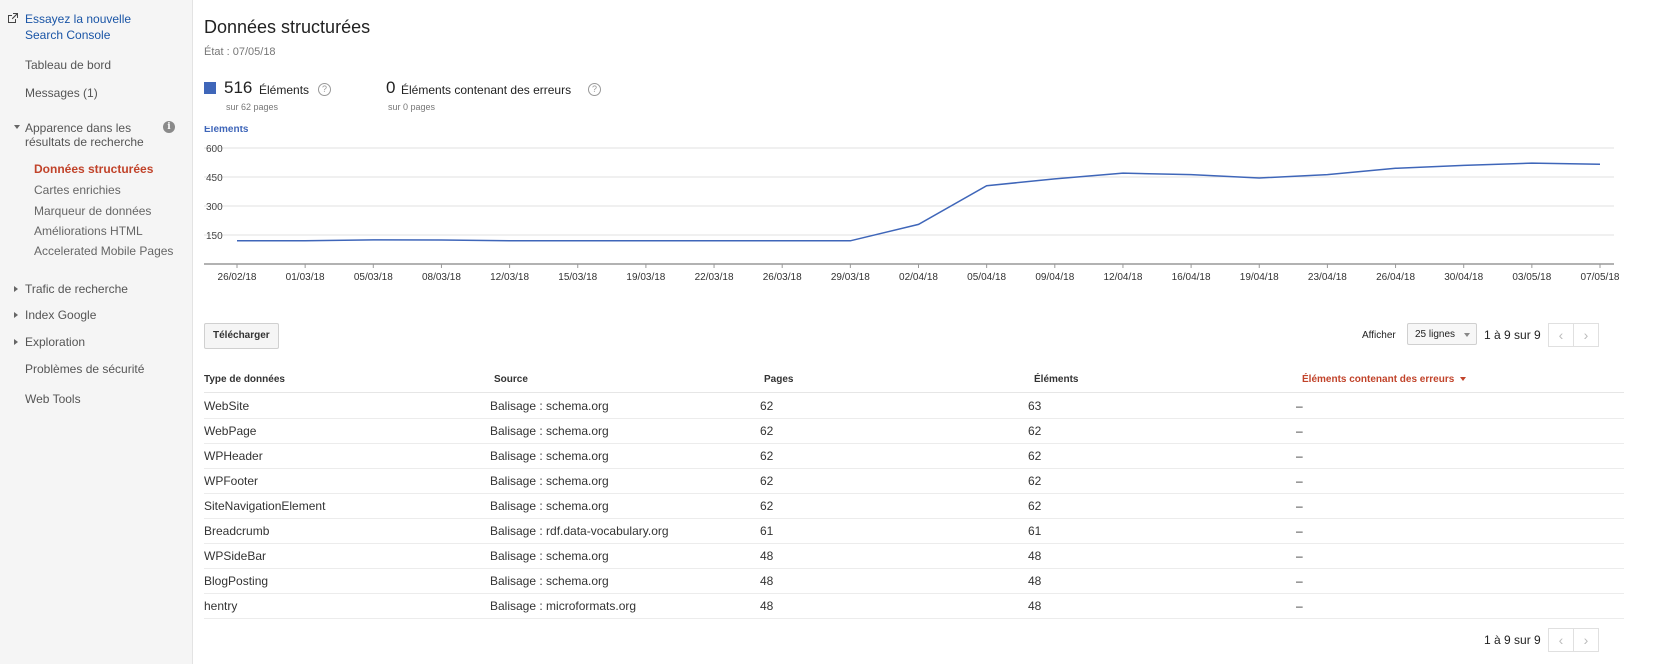 The height and width of the screenshot is (664, 1660). What do you see at coordinates (1531, 277) in the screenshot?
I see `x-tick-label: 03/05/18` at bounding box center [1531, 277].